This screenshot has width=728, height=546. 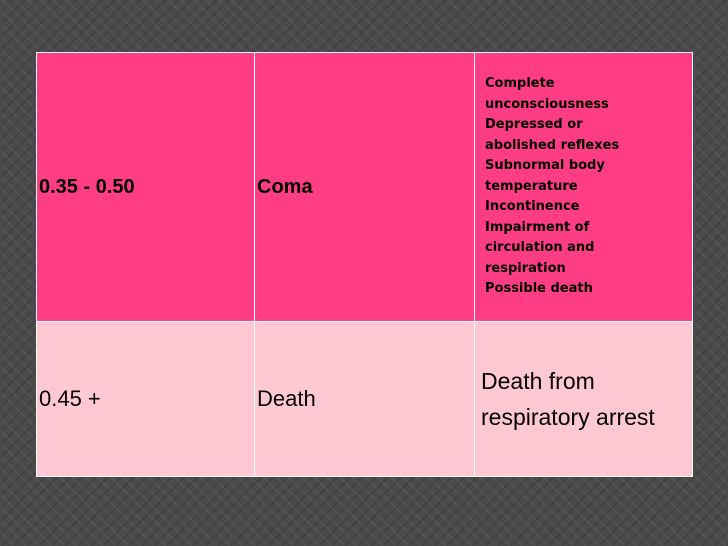 What do you see at coordinates (520, 84) in the screenshot?
I see `effect-line: Complete` at bounding box center [520, 84].